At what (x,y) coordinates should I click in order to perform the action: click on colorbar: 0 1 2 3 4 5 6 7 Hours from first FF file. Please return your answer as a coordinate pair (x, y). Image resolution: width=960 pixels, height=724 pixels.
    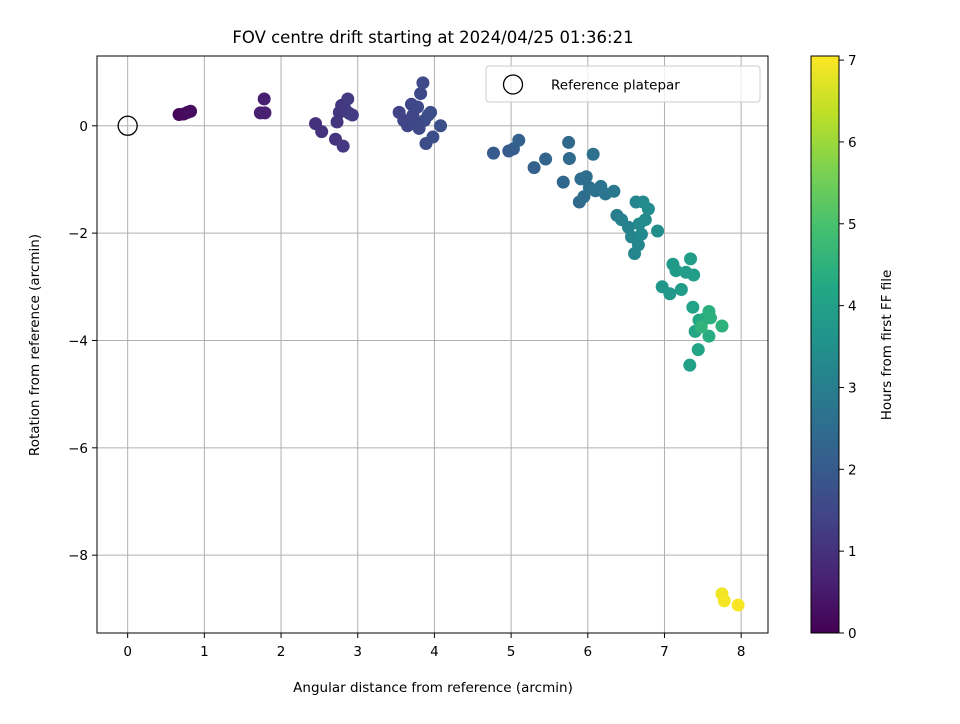
    Looking at the image, I should click on (852, 347).